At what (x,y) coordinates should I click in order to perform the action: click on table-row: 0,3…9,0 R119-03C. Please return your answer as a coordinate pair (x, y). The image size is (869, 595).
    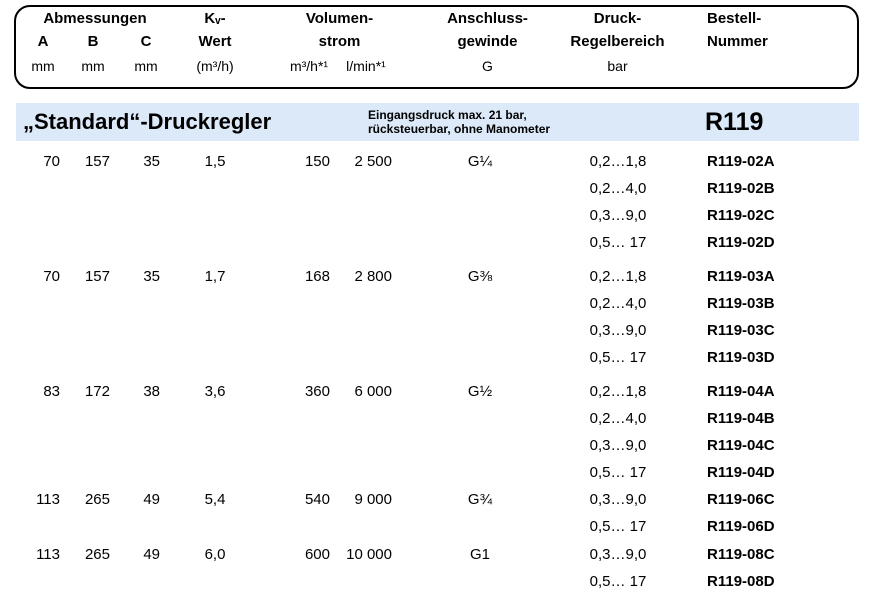
    Looking at the image, I should click on (434, 330).